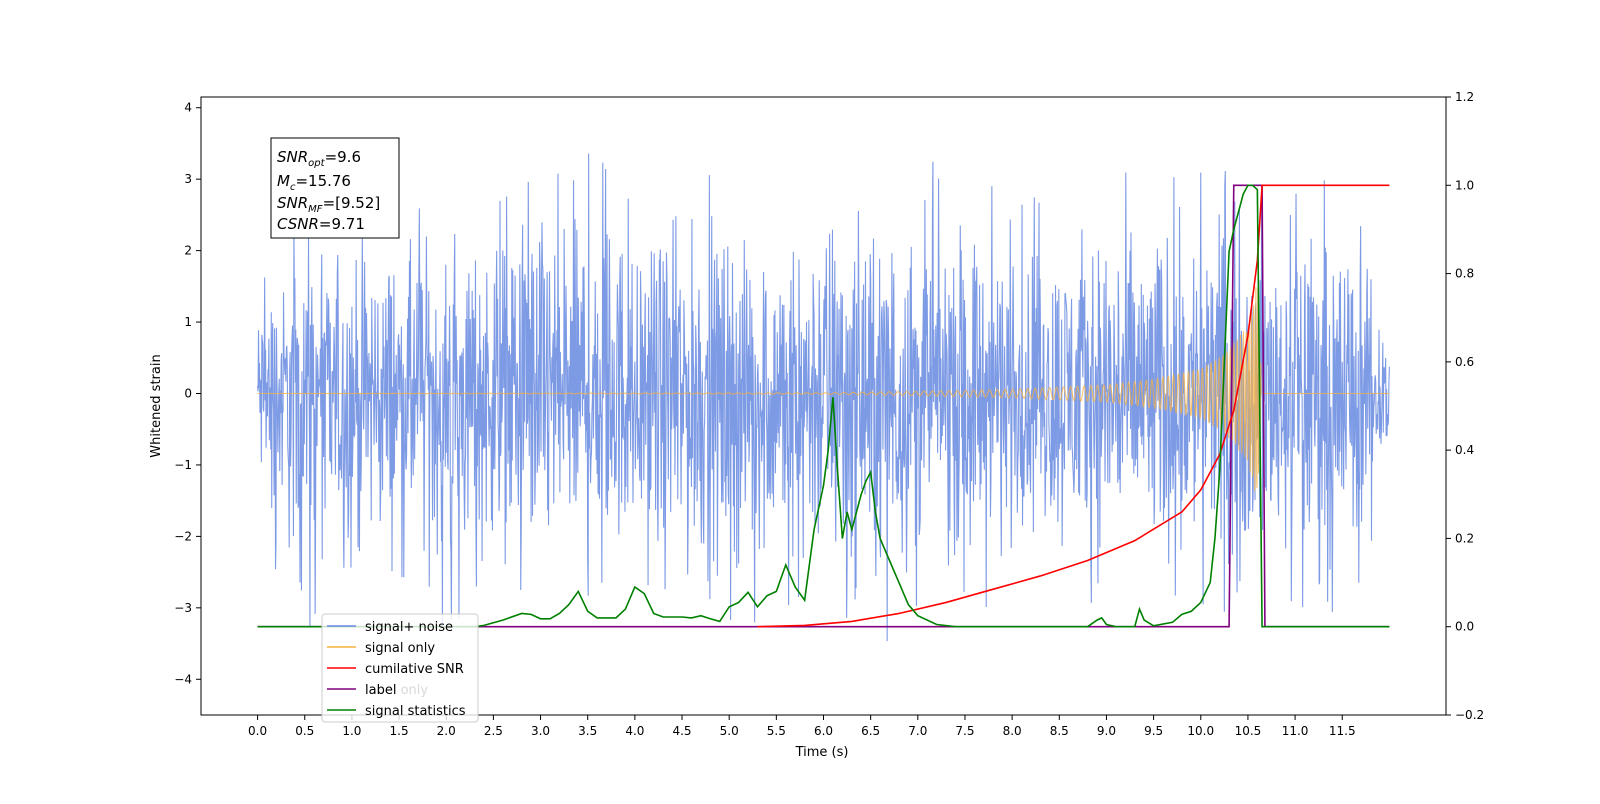  Describe the element at coordinates (540, 731) in the screenshot. I see `x-tick-label: 3.0` at that location.